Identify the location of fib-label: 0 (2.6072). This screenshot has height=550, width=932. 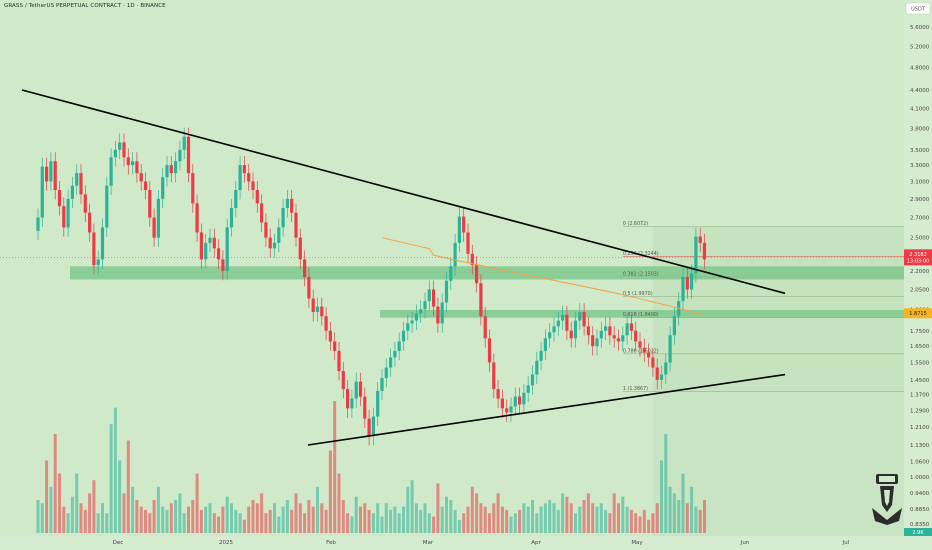
(635, 224).